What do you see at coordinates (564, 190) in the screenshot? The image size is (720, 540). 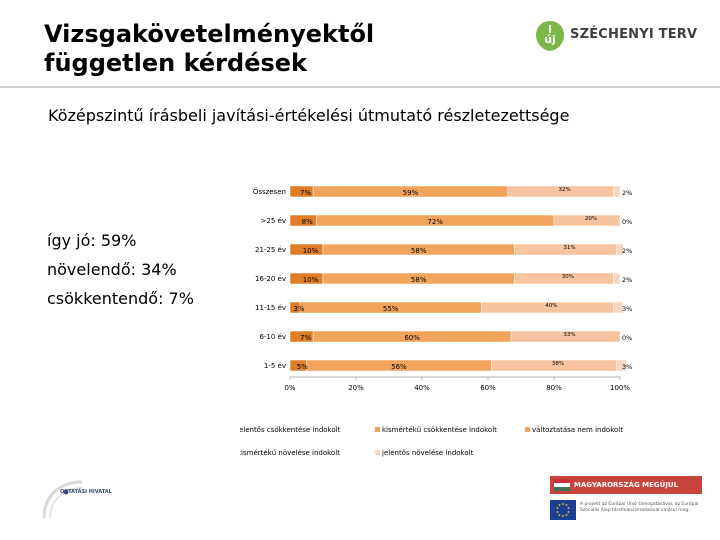 I see `data-label: 32%` at bounding box center [564, 190].